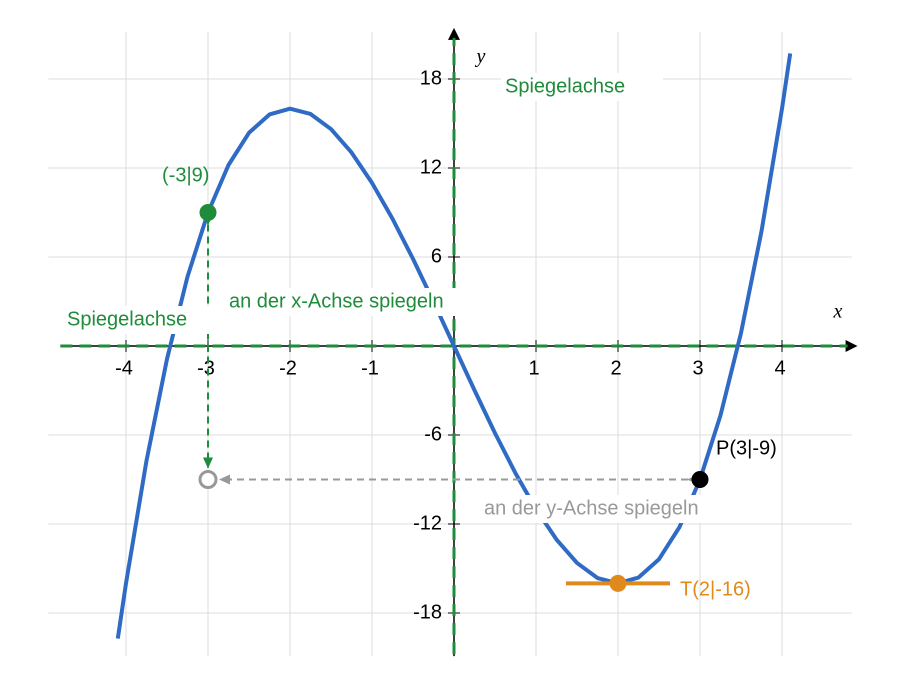 This screenshot has width=900, height=691. What do you see at coordinates (124, 368) in the screenshot?
I see `x-tick-label: -4` at bounding box center [124, 368].